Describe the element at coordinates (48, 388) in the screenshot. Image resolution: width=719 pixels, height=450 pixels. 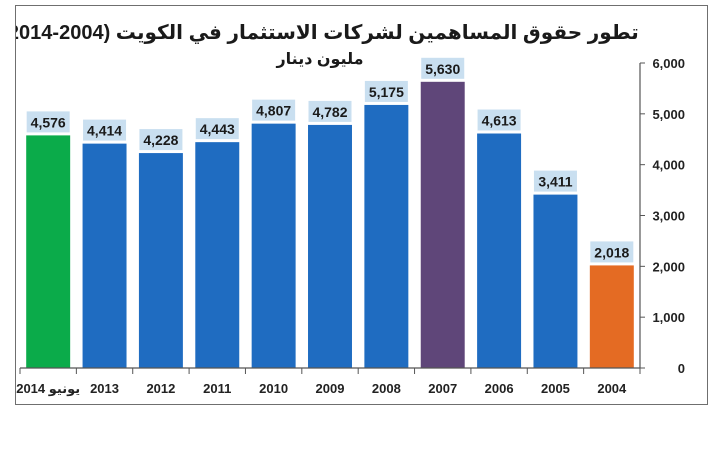
I see `x-tick-label: يونيو 2014` at that location.